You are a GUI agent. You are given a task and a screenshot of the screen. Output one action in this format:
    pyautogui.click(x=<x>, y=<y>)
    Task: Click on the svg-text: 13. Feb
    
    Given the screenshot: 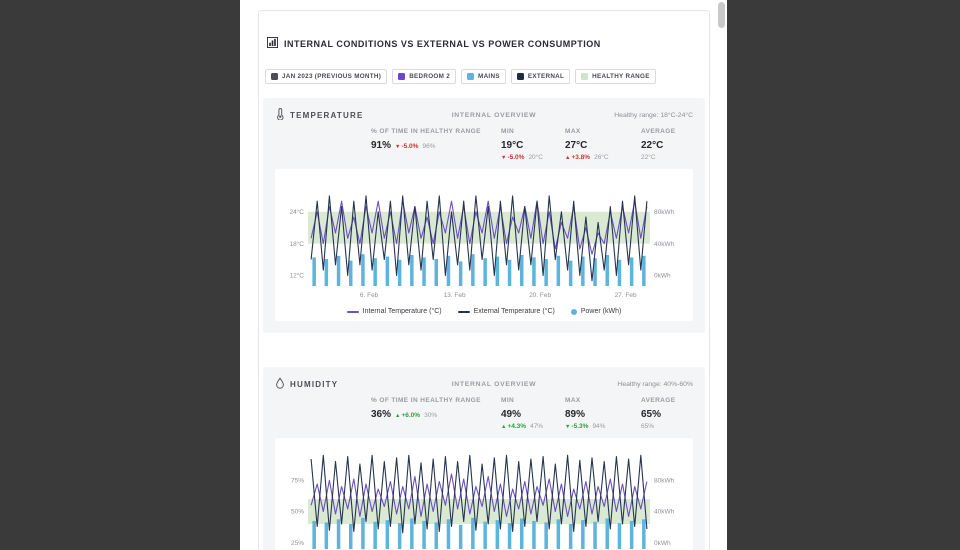 What is the action you would take?
    pyautogui.click(x=455, y=295)
    